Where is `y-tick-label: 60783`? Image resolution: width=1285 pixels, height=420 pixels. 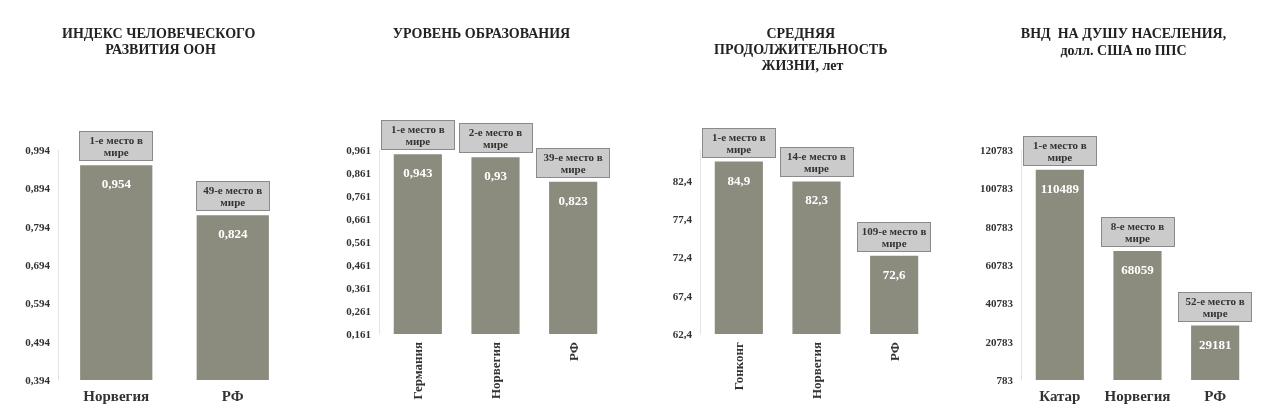 y-tick-label: 60783 is located at coordinates (999, 265).